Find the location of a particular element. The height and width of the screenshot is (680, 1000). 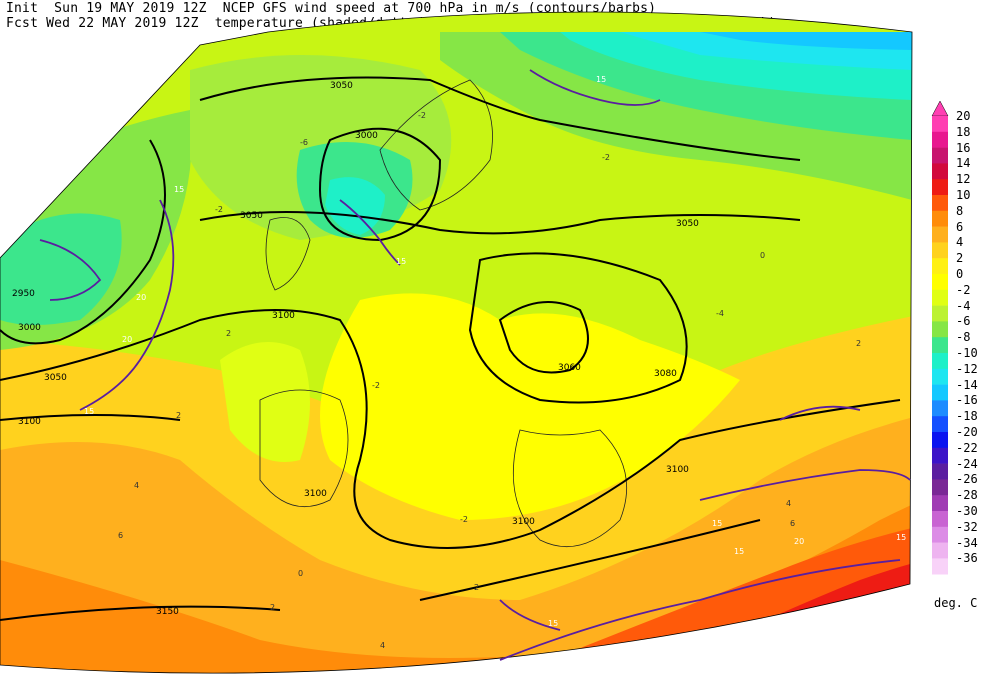

height-label: 2950 is located at coordinates (23, 294).